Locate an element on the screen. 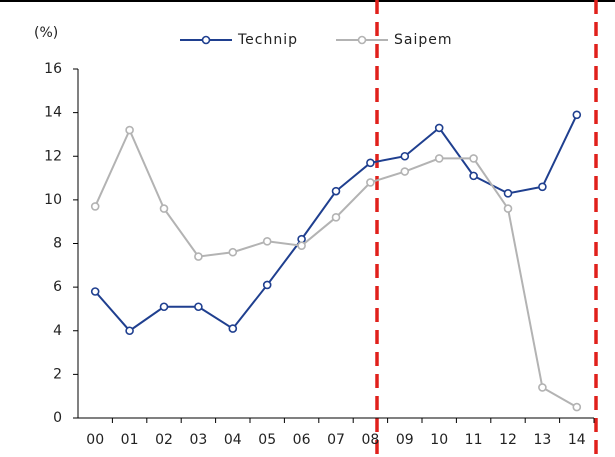 The image size is (615, 457). x-tick-label: 03 is located at coordinates (198, 440).